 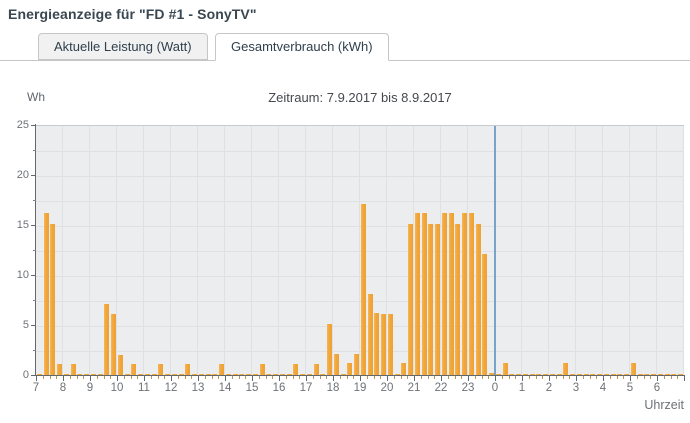 What do you see at coordinates (414, 388) in the screenshot?
I see `x-tick-label: 21` at bounding box center [414, 388].